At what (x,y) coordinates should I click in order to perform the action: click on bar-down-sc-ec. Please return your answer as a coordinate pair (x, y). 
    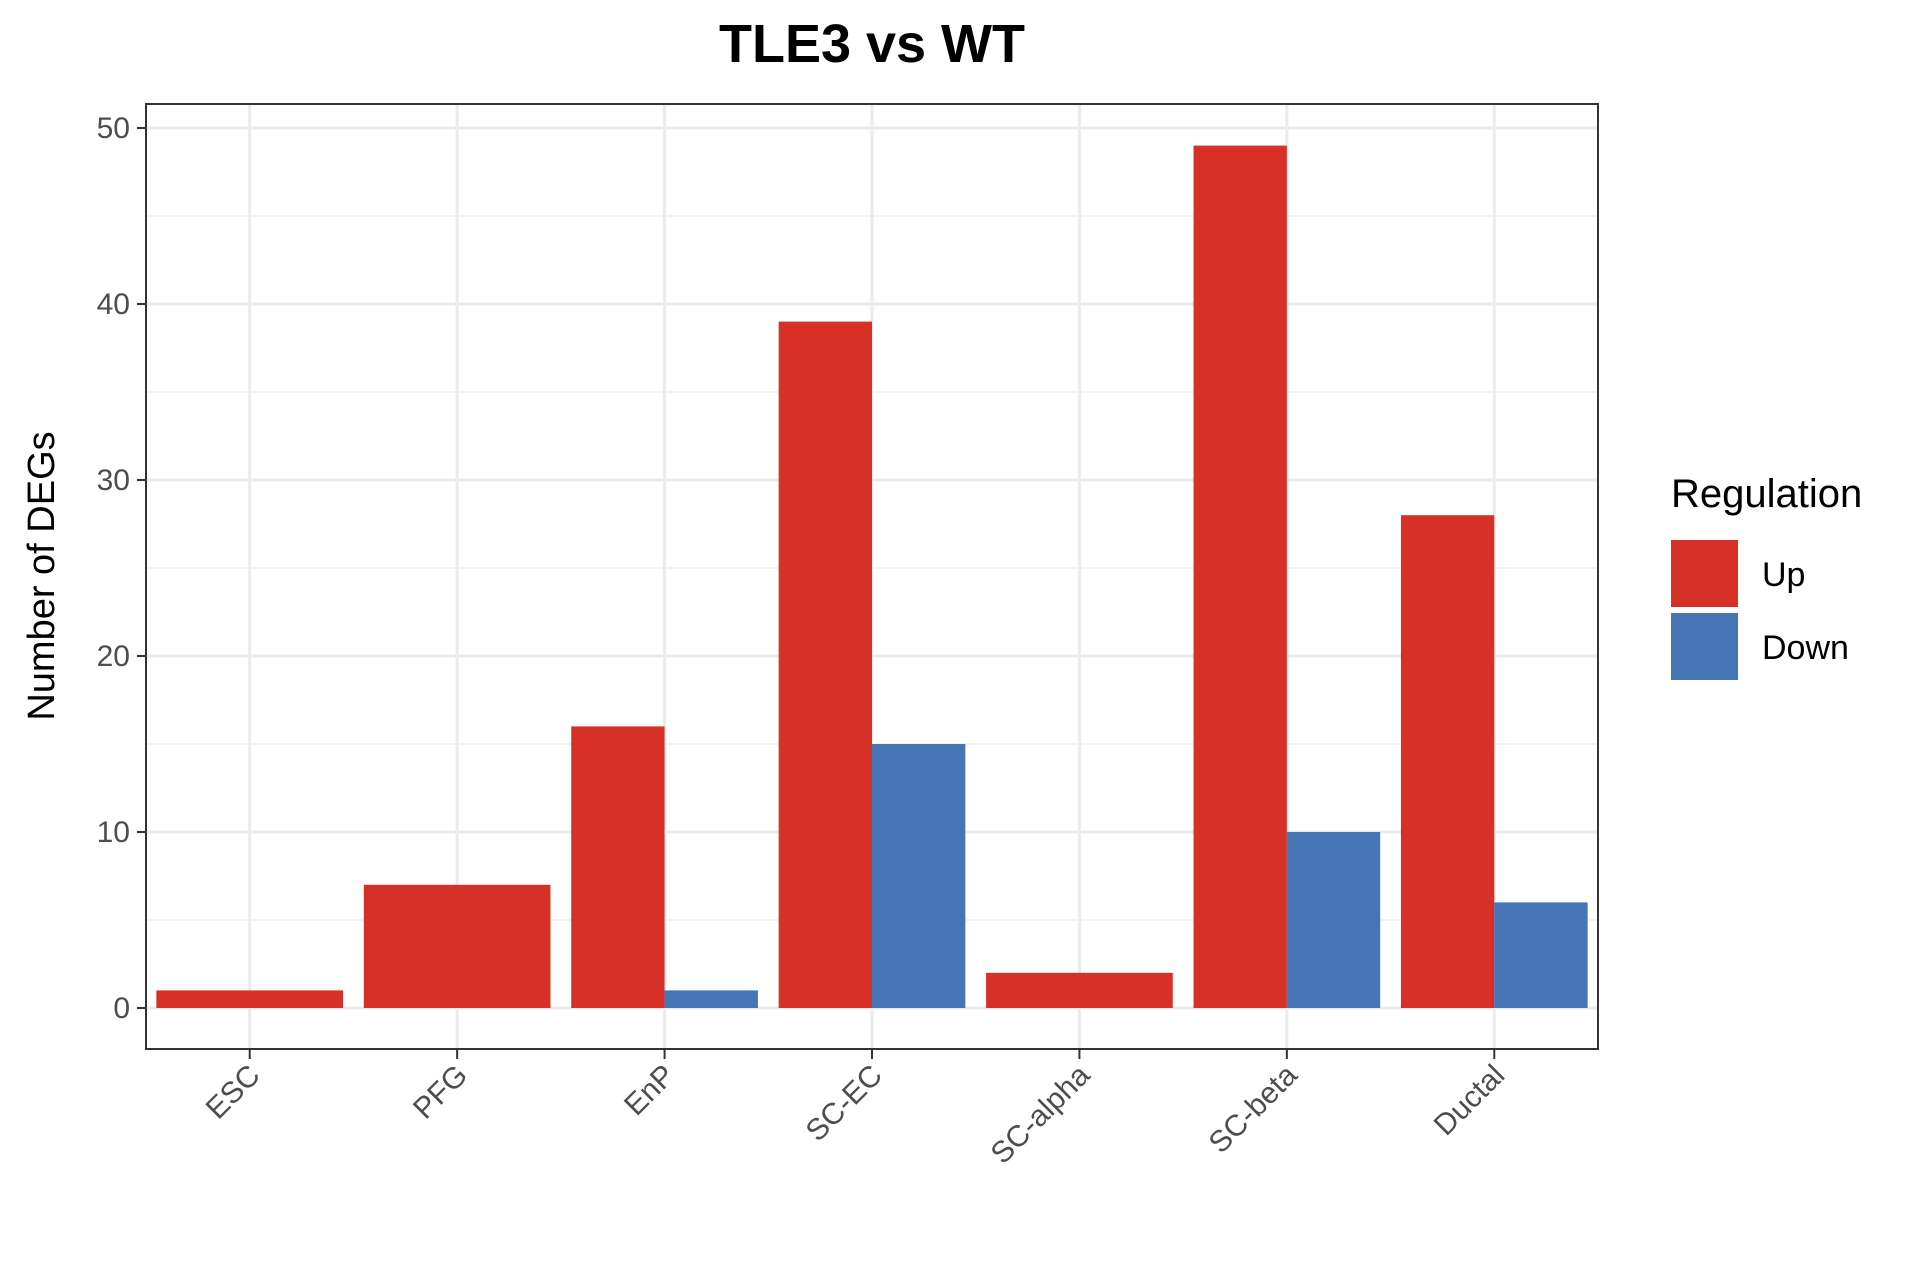
    Looking at the image, I should click on (919, 876).